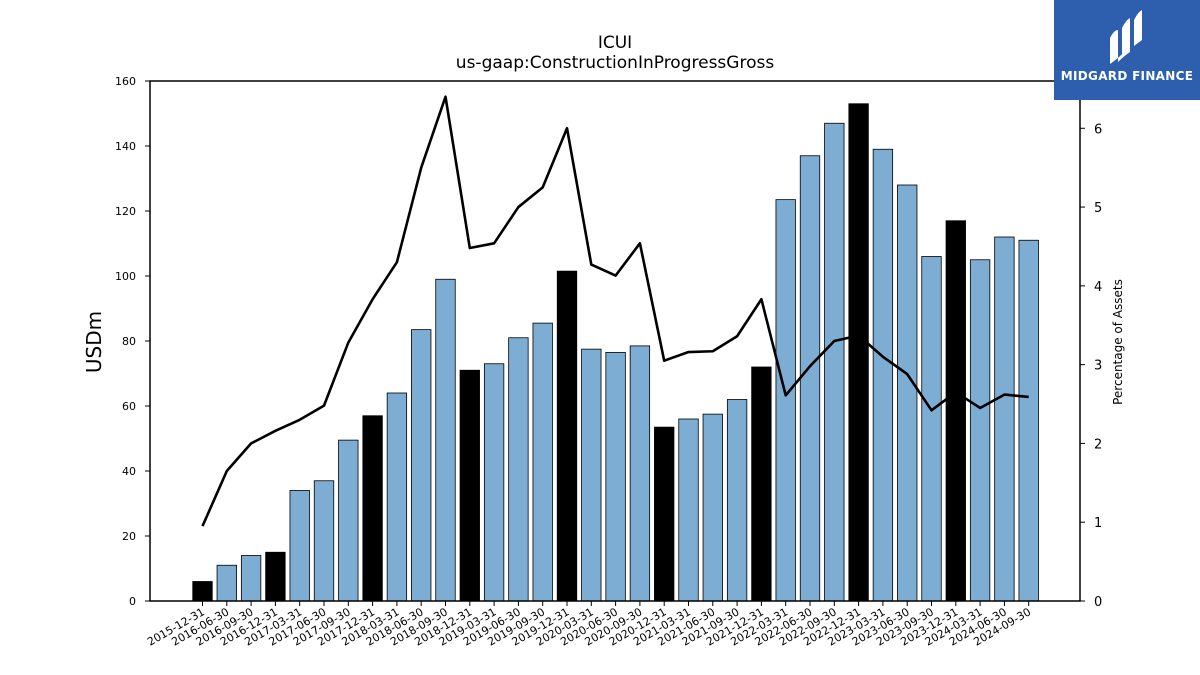 The height and width of the screenshot is (675, 1200). I want to click on y-axis-label: USDm, so click(94, 342).